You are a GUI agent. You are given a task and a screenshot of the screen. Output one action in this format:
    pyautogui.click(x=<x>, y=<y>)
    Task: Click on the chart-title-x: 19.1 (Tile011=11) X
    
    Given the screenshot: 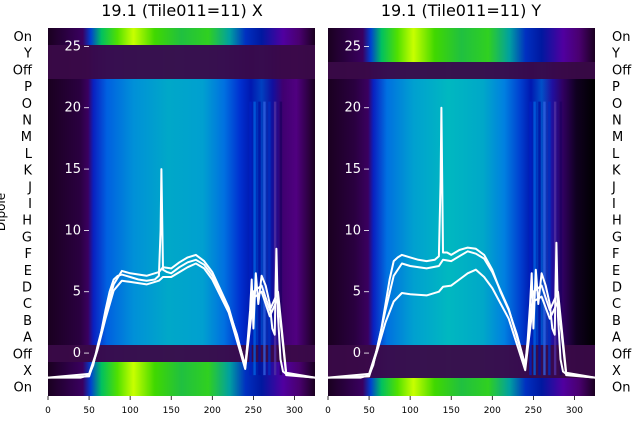 What is the action you would take?
    pyautogui.click(x=182, y=10)
    